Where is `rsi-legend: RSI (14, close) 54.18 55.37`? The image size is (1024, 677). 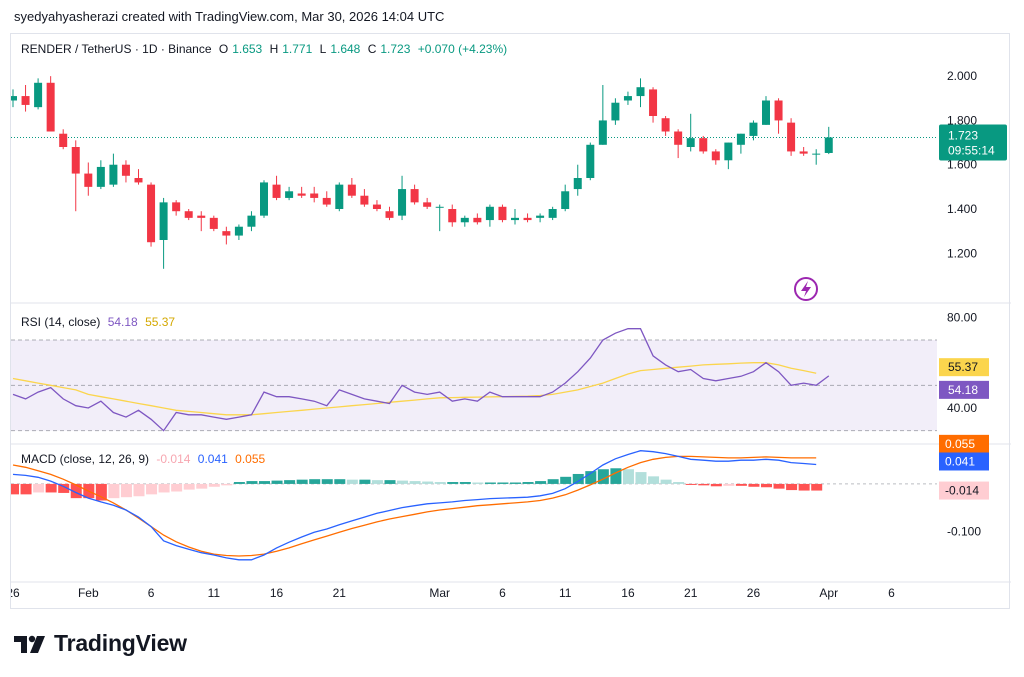 rsi-legend: RSI (14, close) 54.18 55.37 is located at coordinates (100, 322).